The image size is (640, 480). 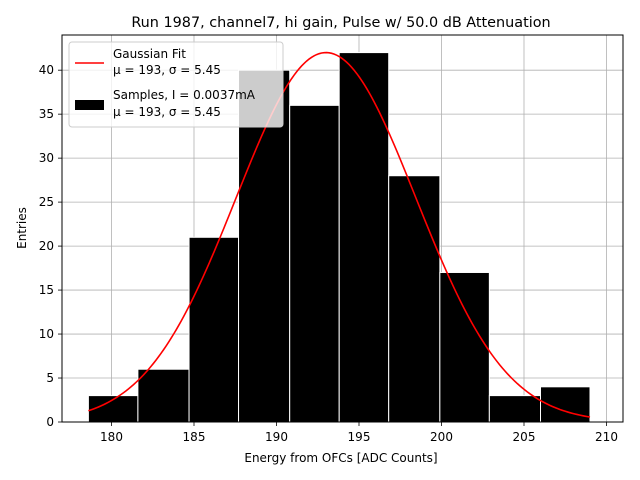 What do you see at coordinates (46, 70) in the screenshot?
I see `y-tick-label: 40` at bounding box center [46, 70].